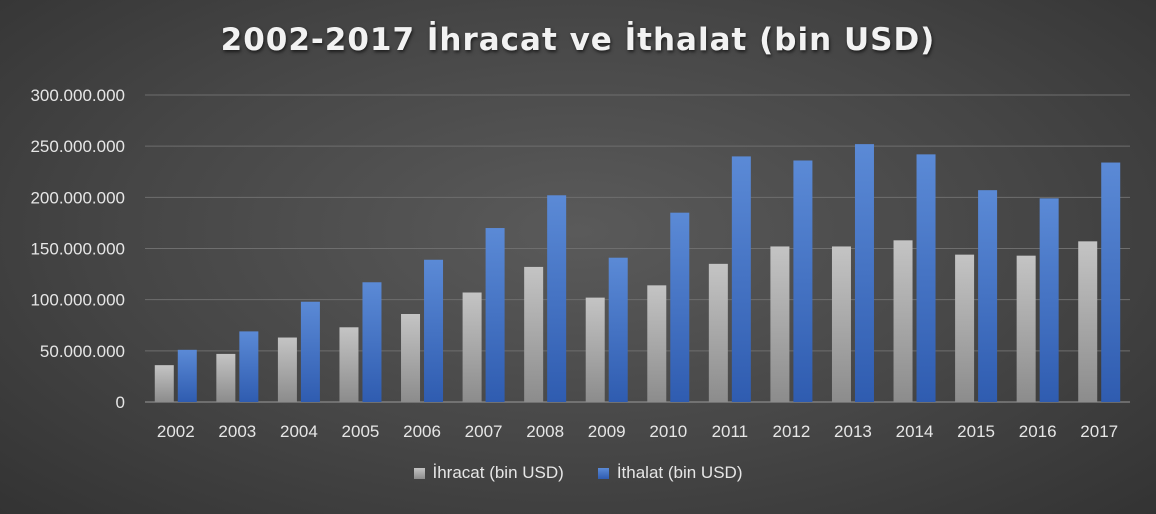 This screenshot has width=1156, height=514. What do you see at coordinates (578, 40) in the screenshot?
I see `chart-title: 2002-2017 İhracat ve İthalat (bin USD)` at bounding box center [578, 40].